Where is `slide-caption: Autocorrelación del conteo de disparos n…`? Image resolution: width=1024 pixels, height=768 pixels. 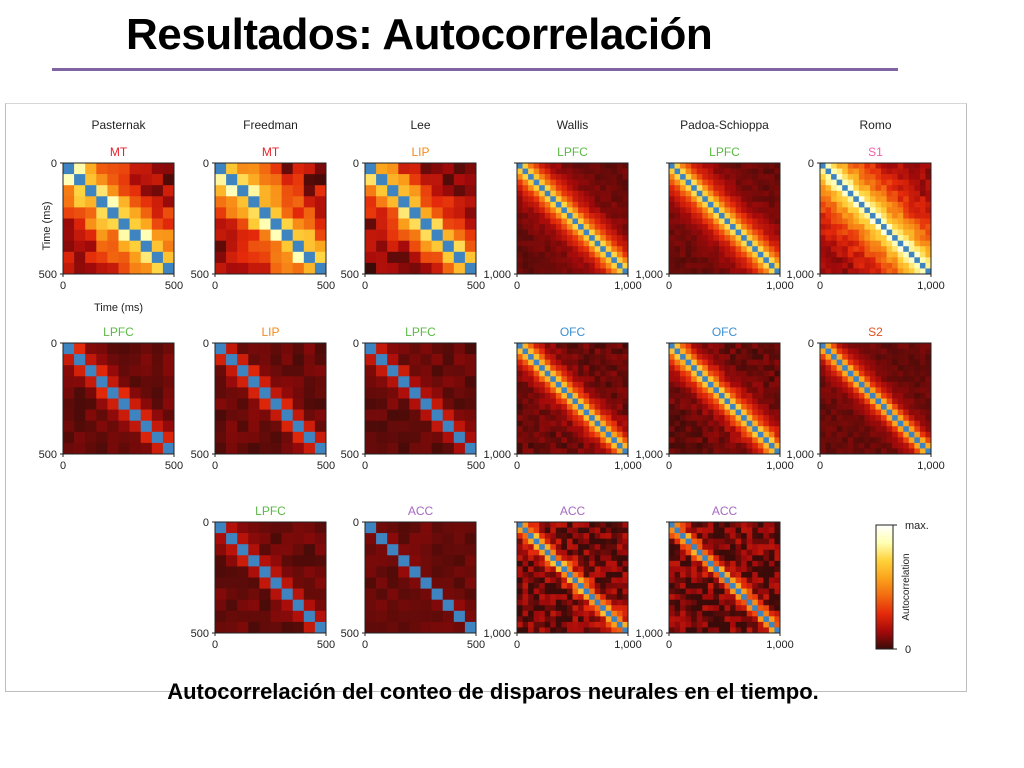
slide-caption: Autocorrelación del conteo de disparos n… is located at coordinates (493, 691).